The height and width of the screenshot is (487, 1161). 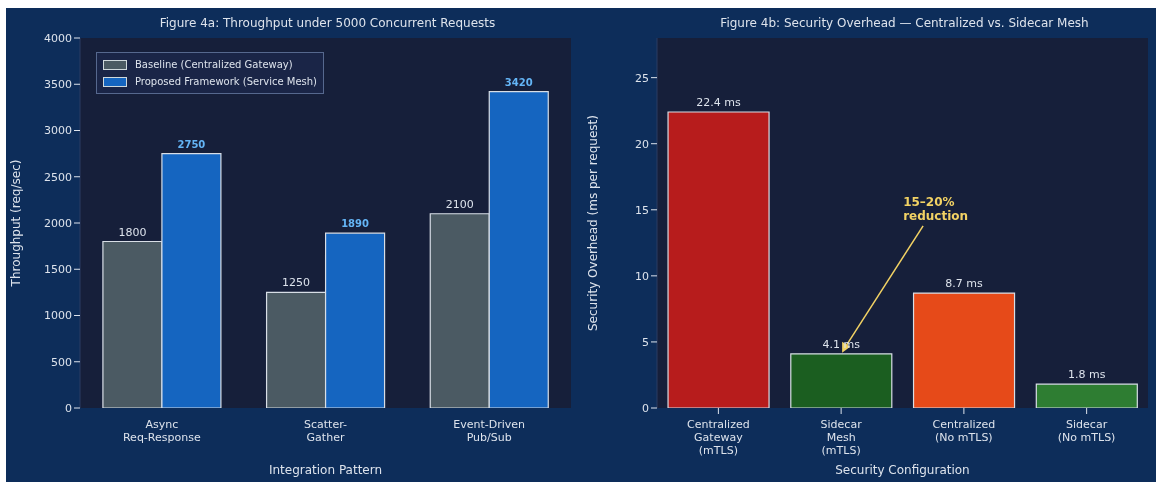 What do you see at coordinates (936, 208) in the screenshot?
I see `annotation: 15–20% reduction` at bounding box center [936, 208].